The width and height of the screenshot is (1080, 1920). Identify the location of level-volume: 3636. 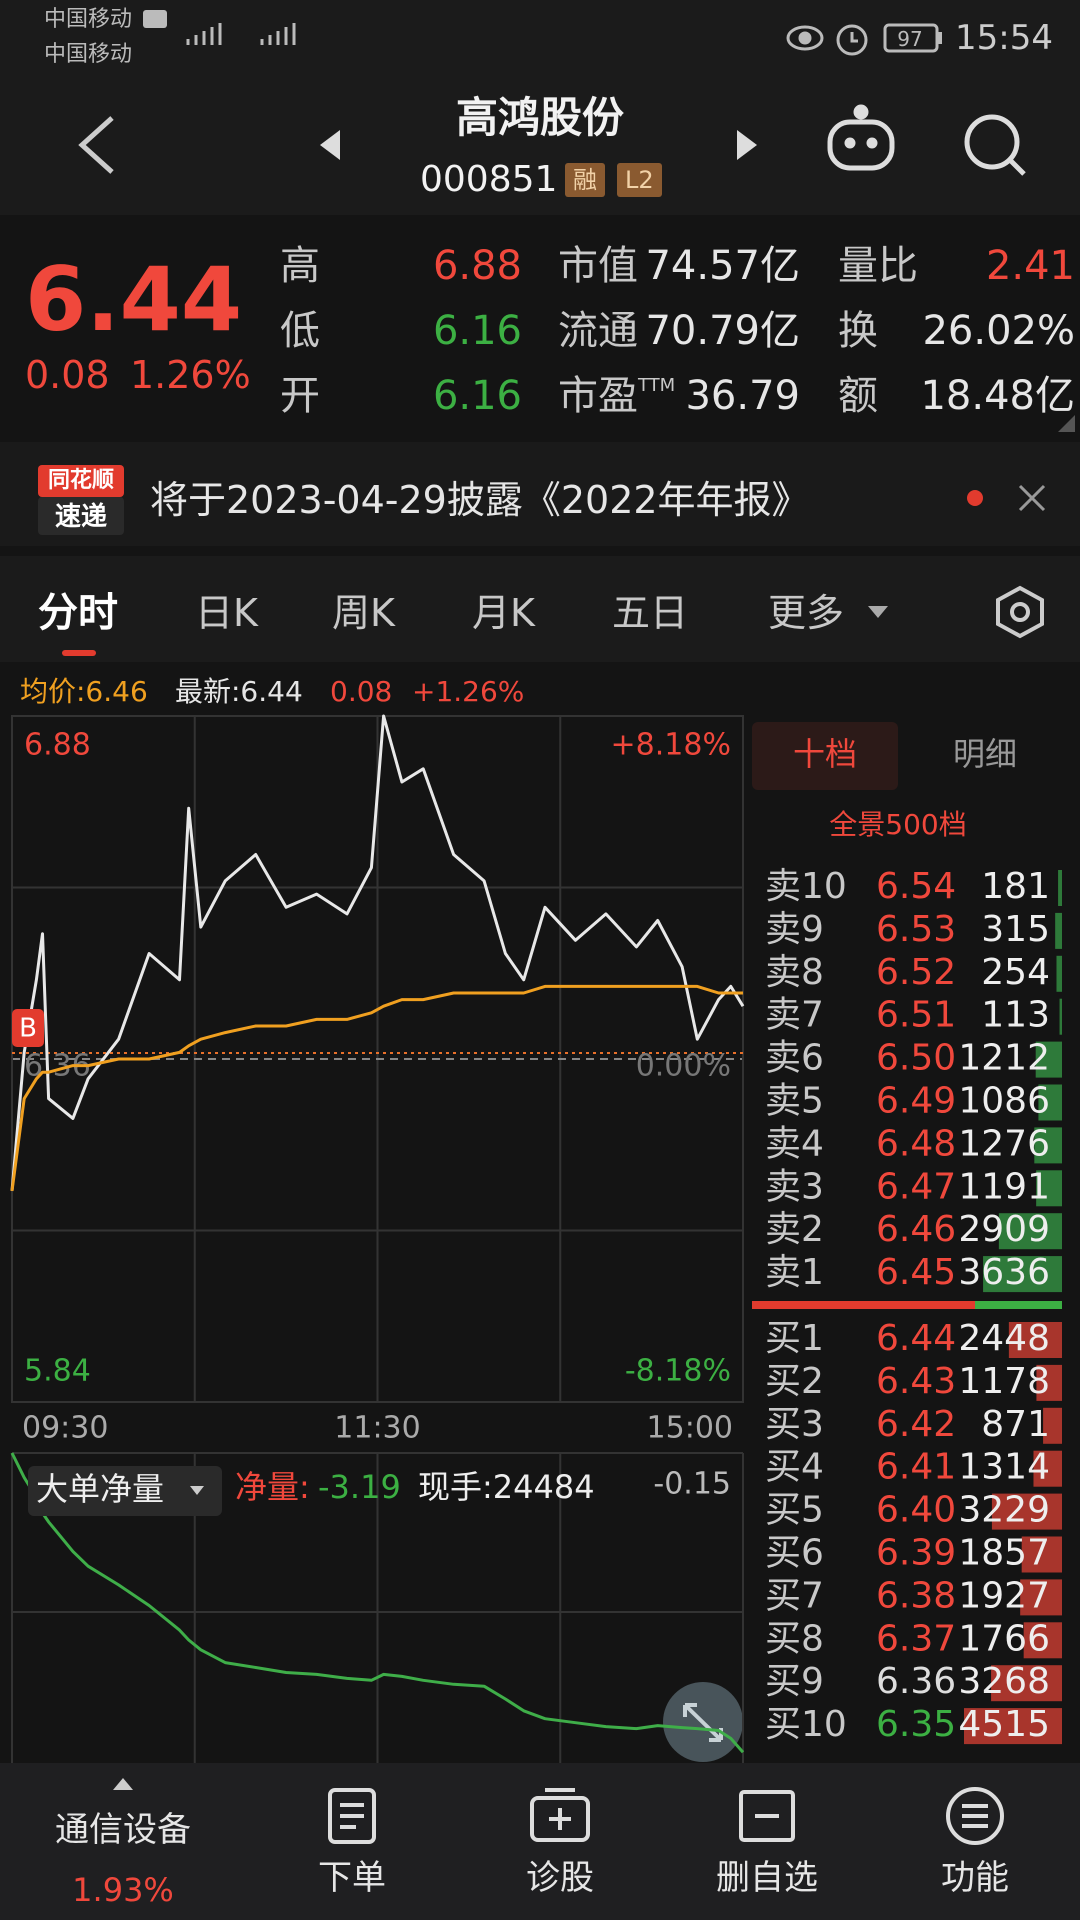
(1004, 1272).